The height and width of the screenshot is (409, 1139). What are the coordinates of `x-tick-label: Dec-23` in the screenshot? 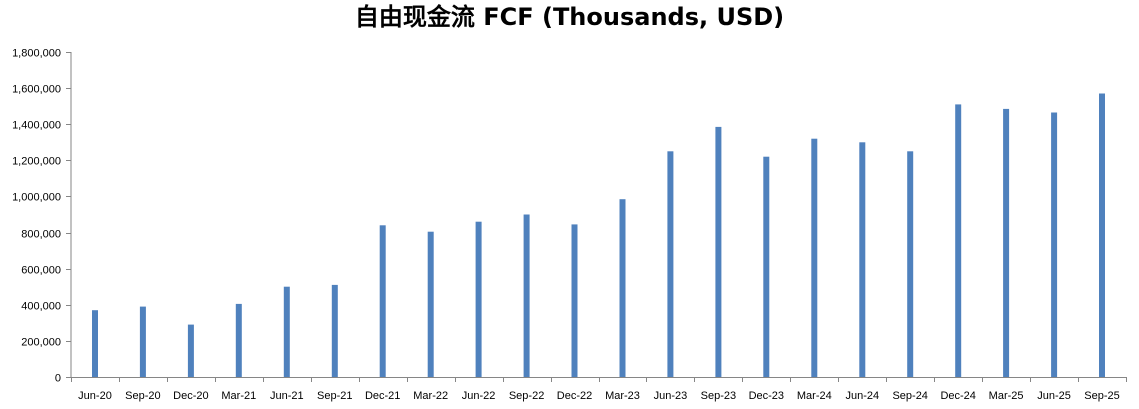 It's located at (766, 396).